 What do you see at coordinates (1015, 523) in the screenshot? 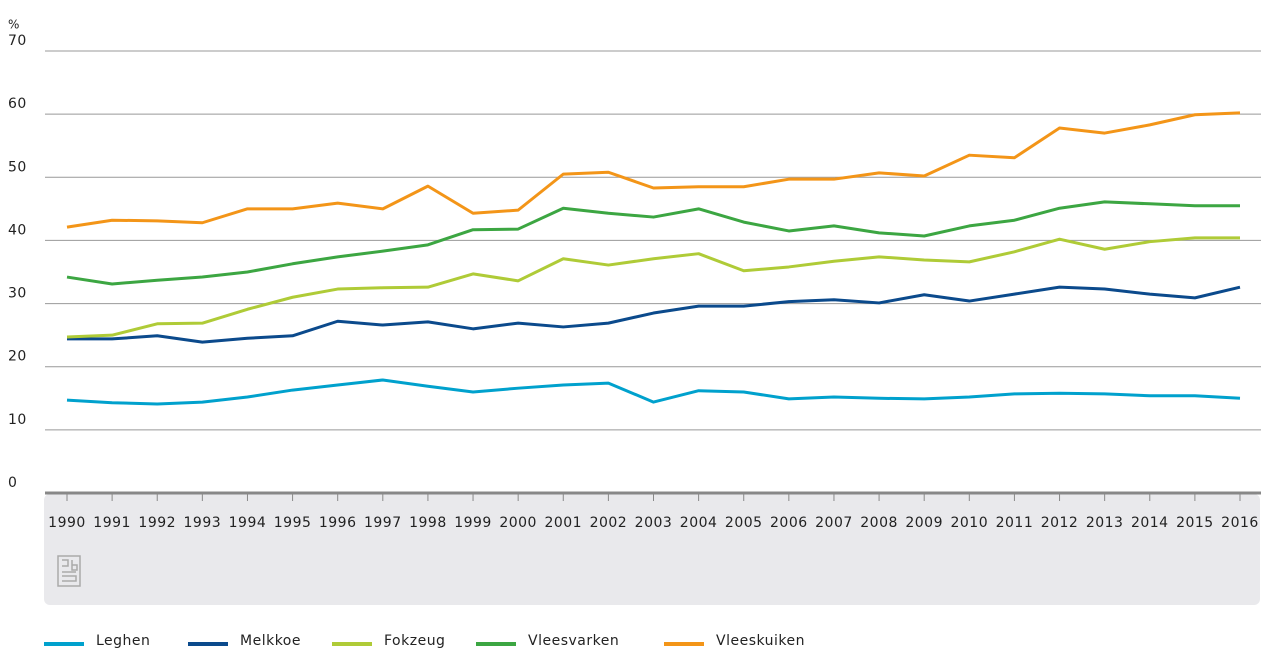
I see `x-tick-label: 2011` at bounding box center [1015, 523].